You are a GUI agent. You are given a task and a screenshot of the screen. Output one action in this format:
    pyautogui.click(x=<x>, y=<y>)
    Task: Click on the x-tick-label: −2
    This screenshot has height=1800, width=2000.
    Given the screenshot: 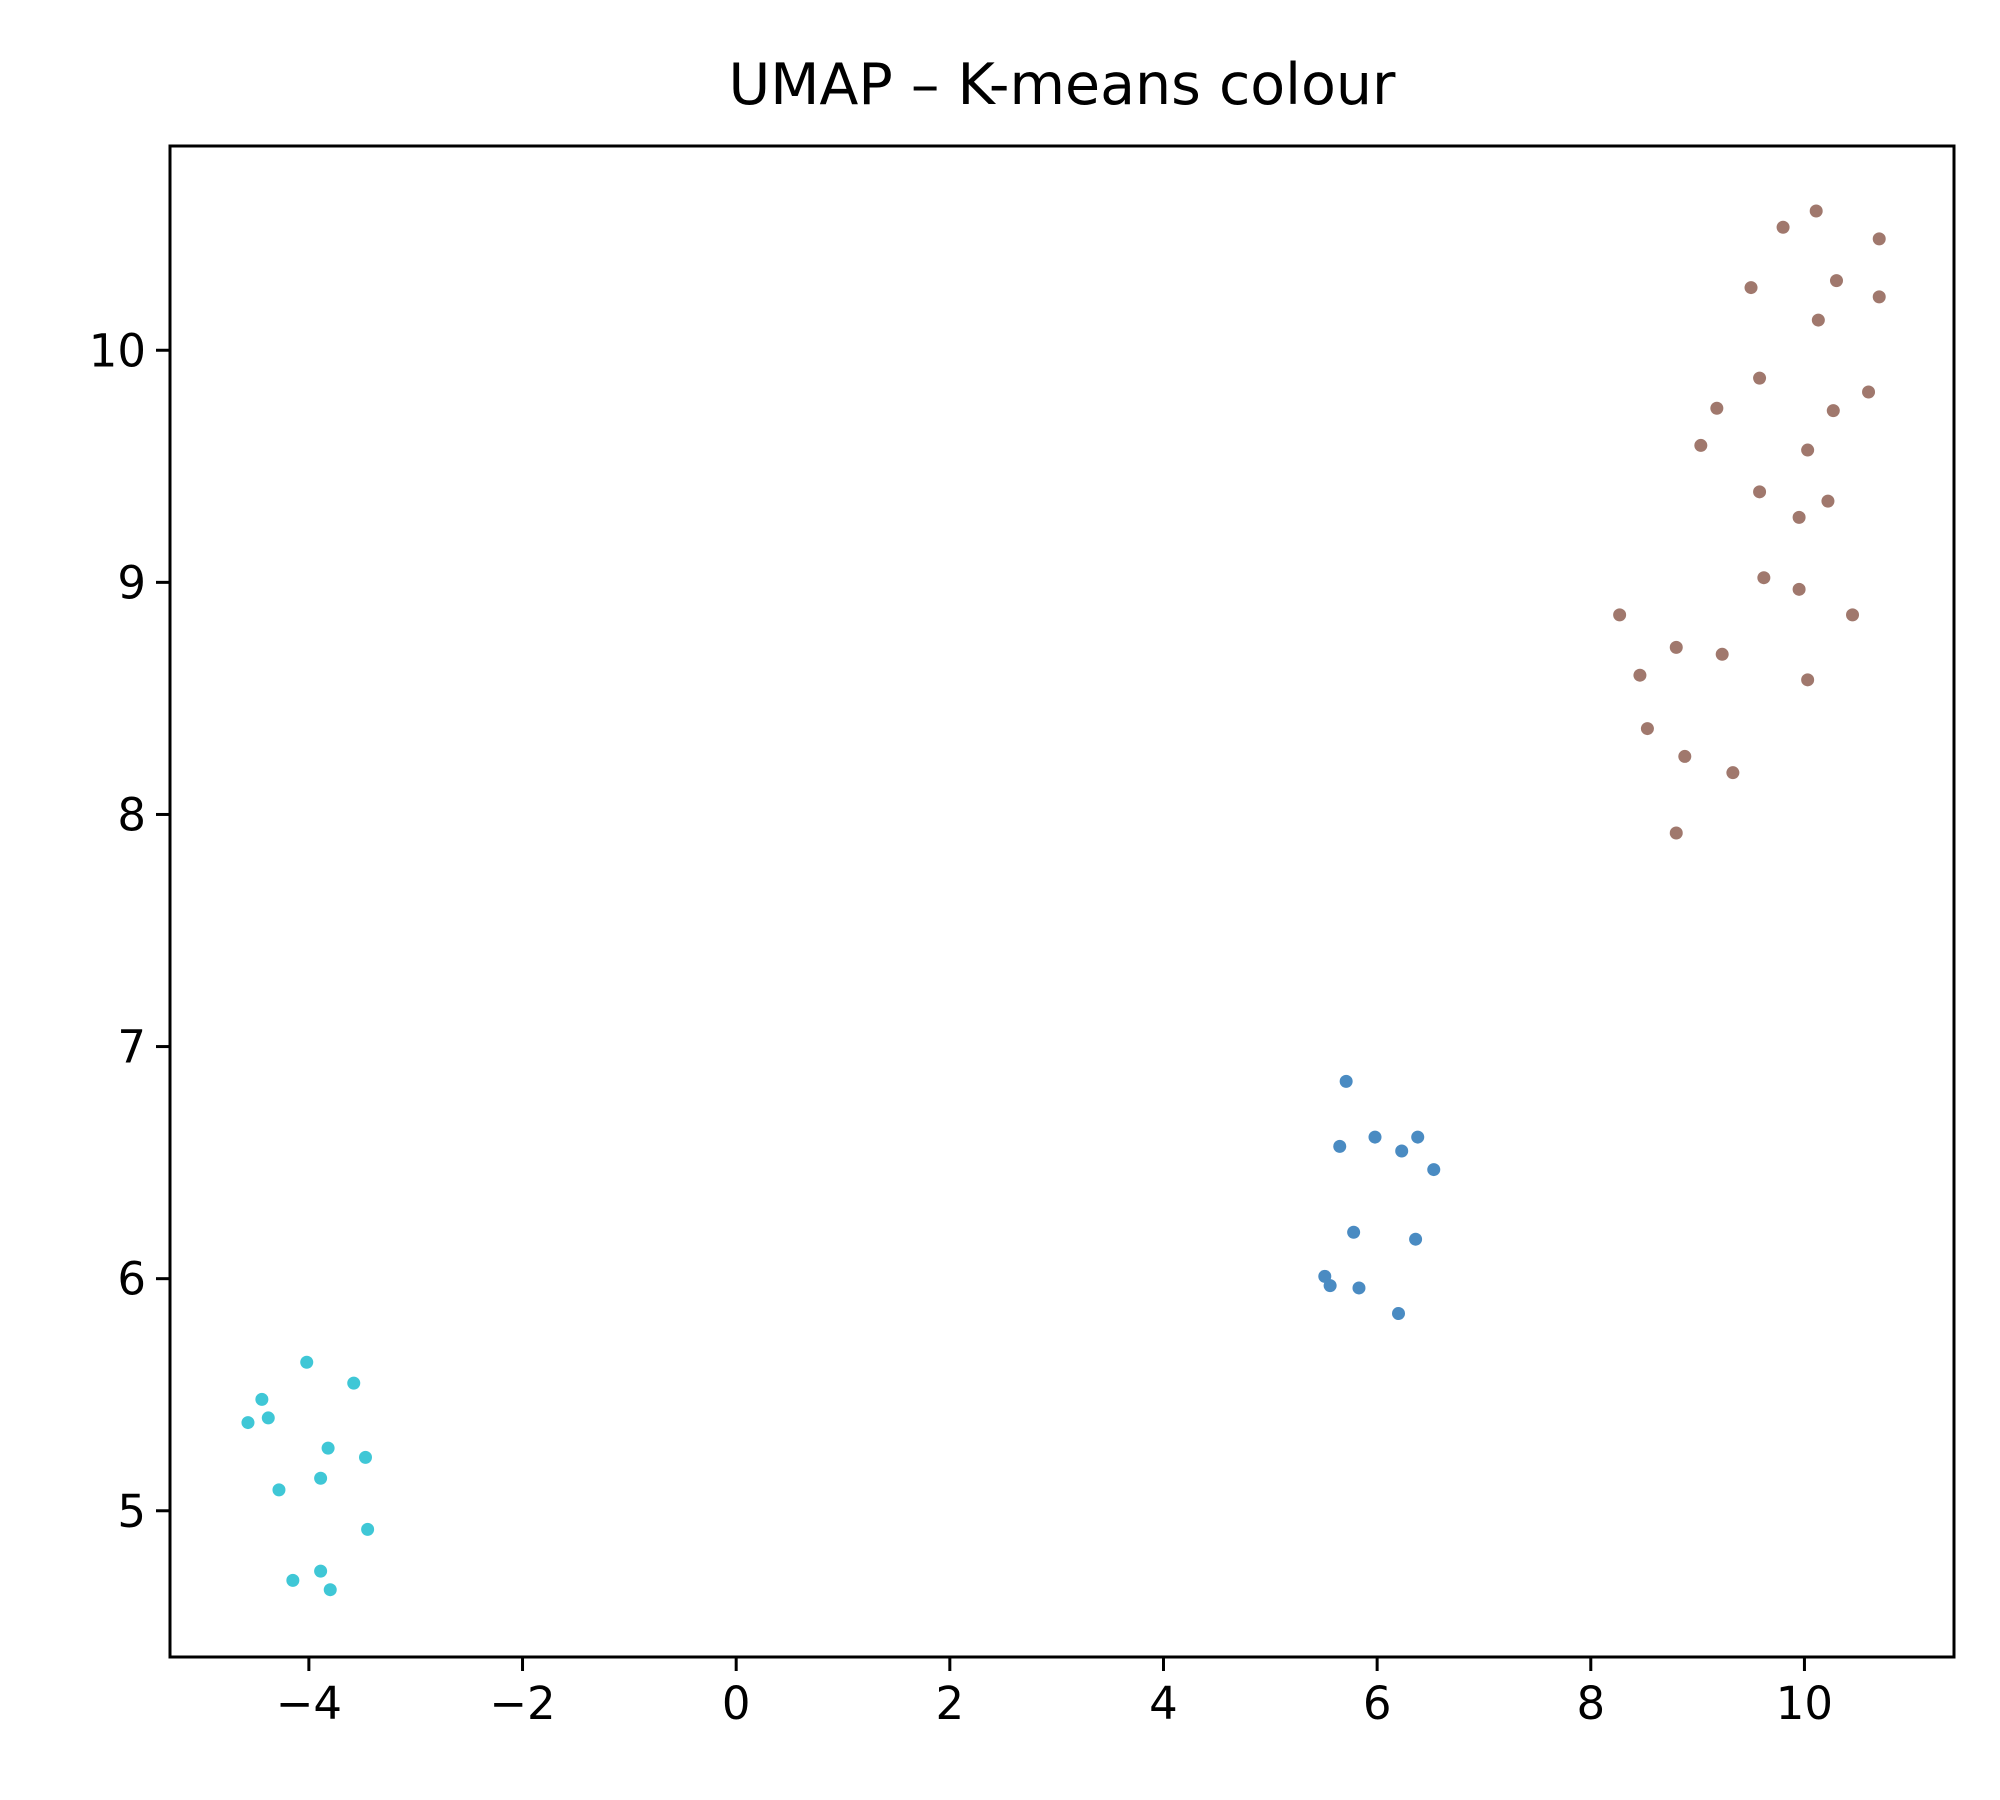 What is the action you would take?
    pyautogui.click(x=522, y=1703)
    